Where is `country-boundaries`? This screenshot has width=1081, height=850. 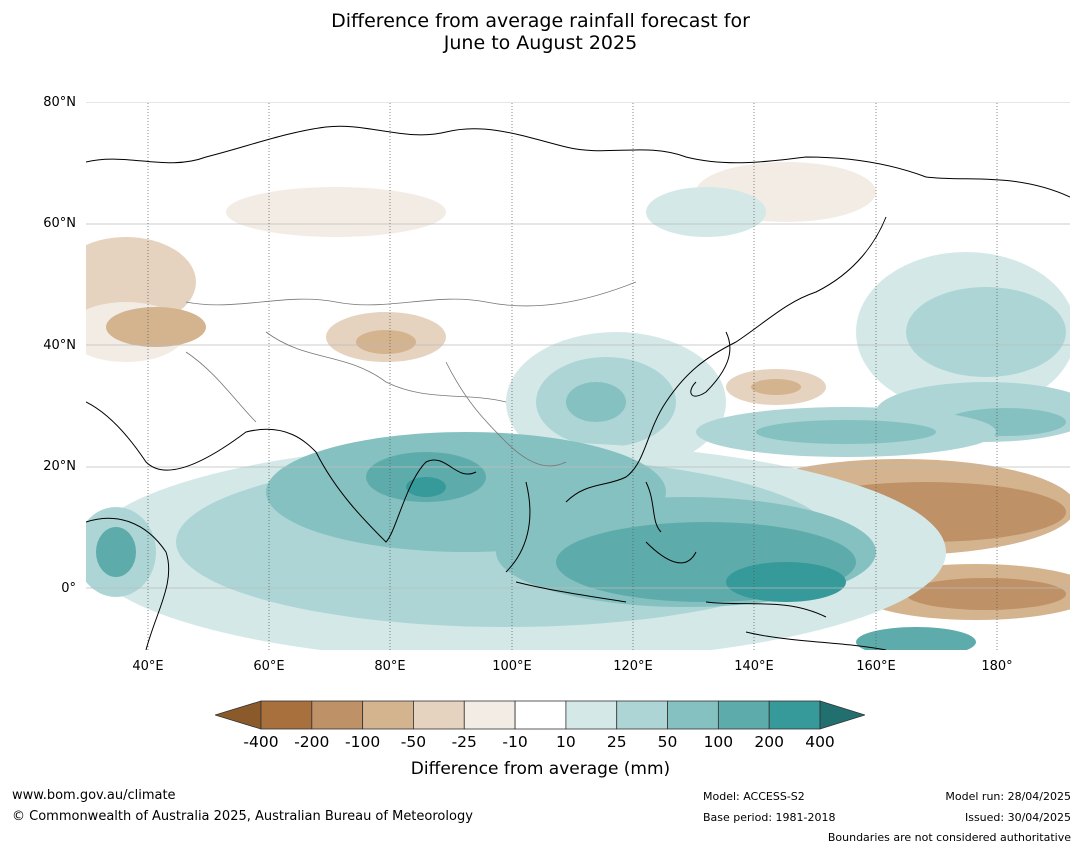 country-boundaries is located at coordinates (411, 374).